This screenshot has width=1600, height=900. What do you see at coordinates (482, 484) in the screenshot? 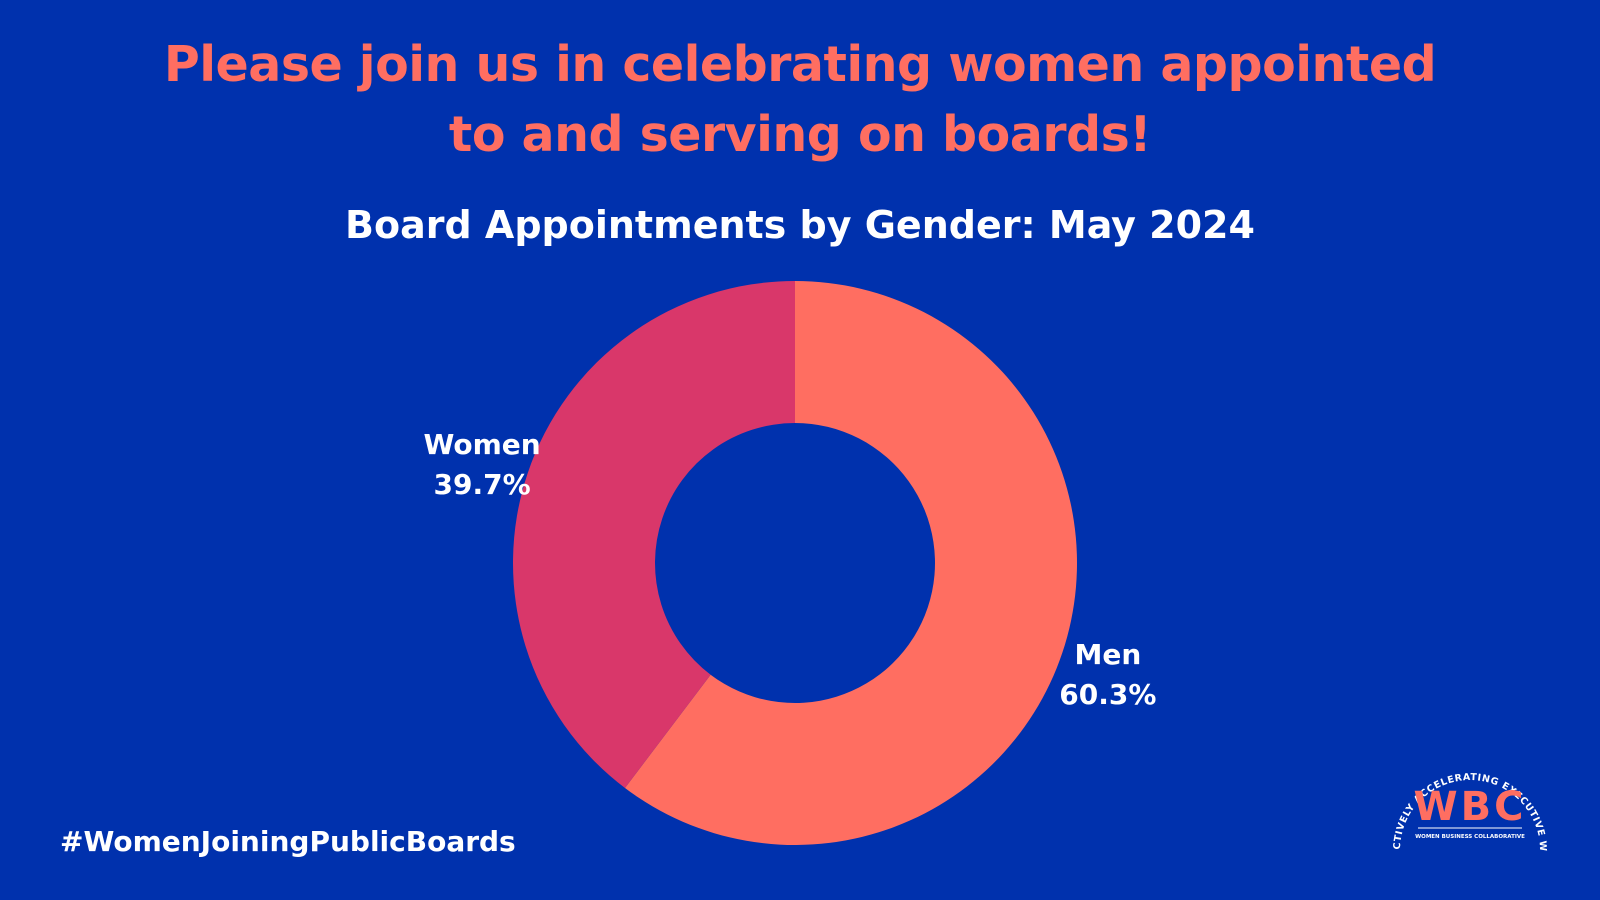
I see `slice-value-women: 39.7%` at bounding box center [482, 484].